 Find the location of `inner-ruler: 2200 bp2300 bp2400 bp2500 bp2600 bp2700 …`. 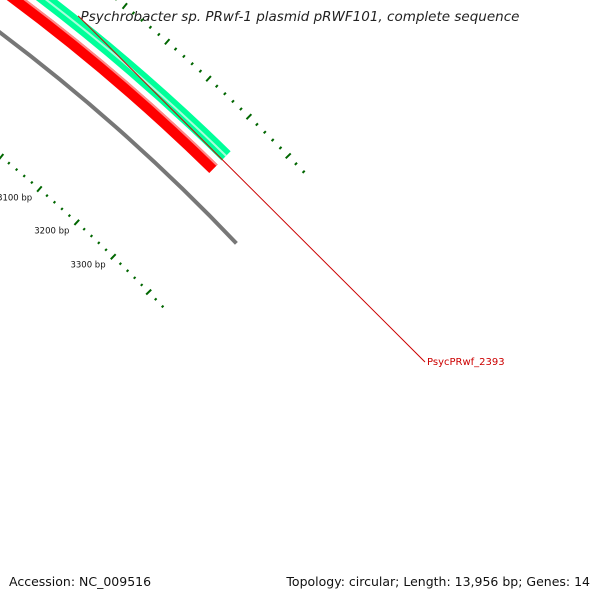

inner-ruler: 2200 bp2300 bp2400 bp2500 bp2600 bp2700 … is located at coordinates (82, 231).